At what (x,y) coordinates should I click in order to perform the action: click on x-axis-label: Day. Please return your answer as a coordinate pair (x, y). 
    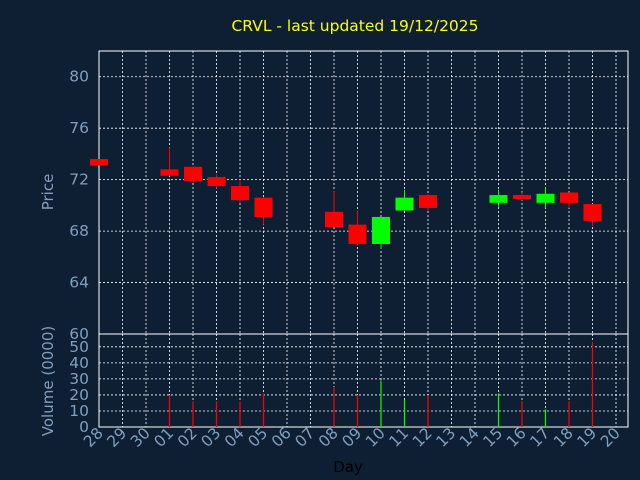
    Looking at the image, I should click on (348, 467).